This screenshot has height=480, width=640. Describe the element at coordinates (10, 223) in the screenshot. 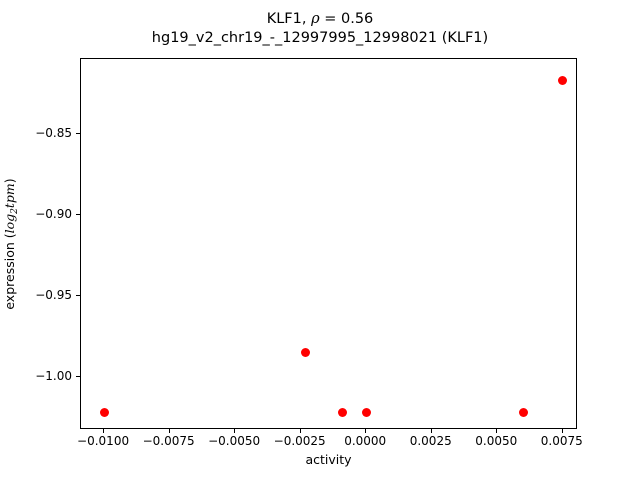

I see `y-label-log: log` at that location.